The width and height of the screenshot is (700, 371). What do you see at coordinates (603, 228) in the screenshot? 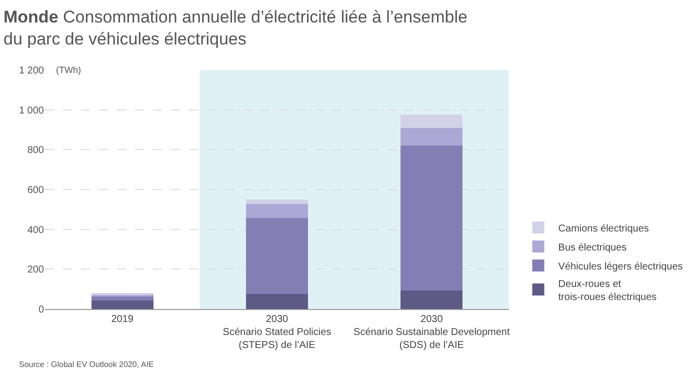
I see `legend-label: Camions électriques` at bounding box center [603, 228].